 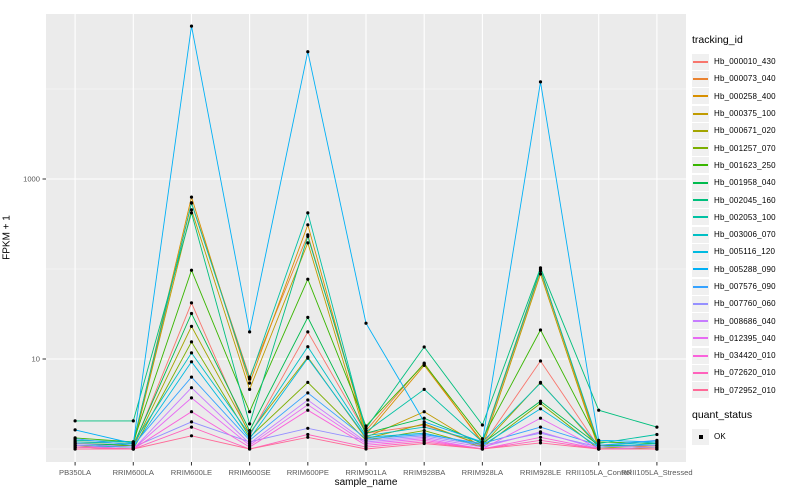 I want to click on legend-item: Hb_008686_040, so click(x=745, y=321).